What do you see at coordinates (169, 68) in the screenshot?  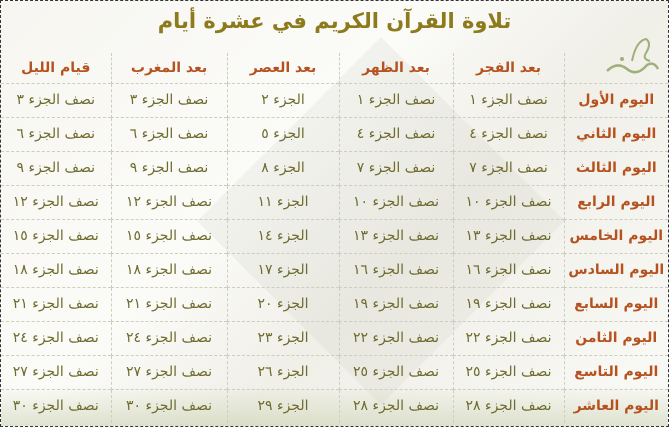 I see `column-header: بعد المغرب` at bounding box center [169, 68].